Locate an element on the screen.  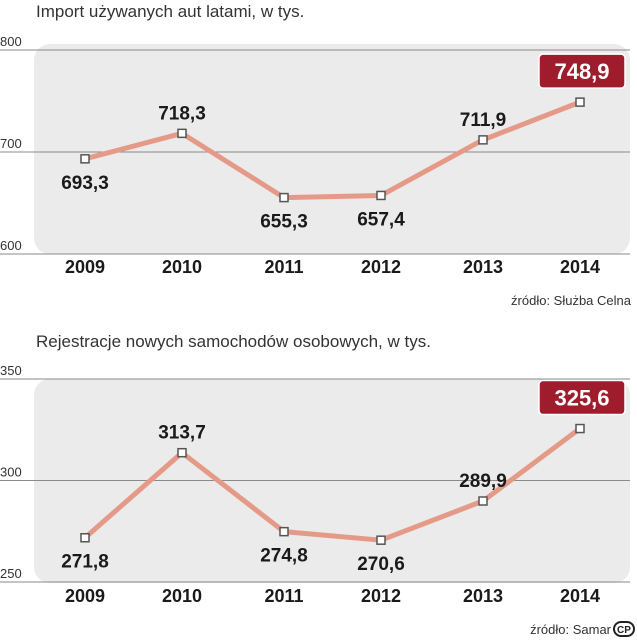
y-tick-label: 350 is located at coordinates (11, 370).